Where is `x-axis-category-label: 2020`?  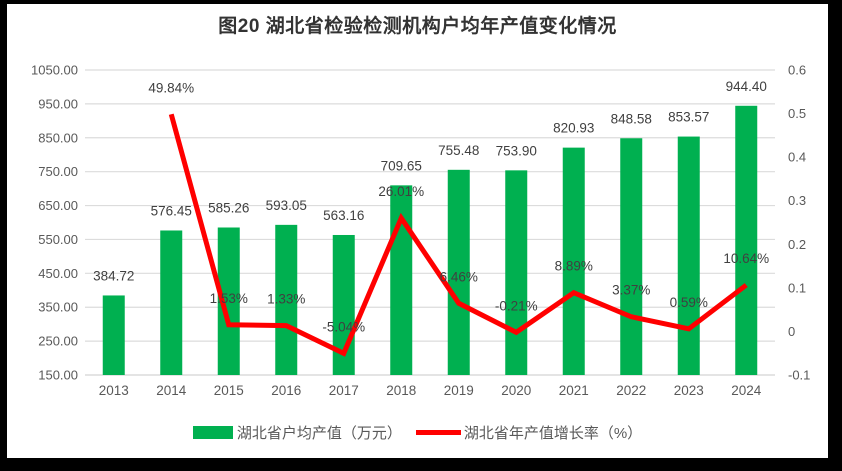 x-axis-category-label: 2020 is located at coordinates (516, 390).